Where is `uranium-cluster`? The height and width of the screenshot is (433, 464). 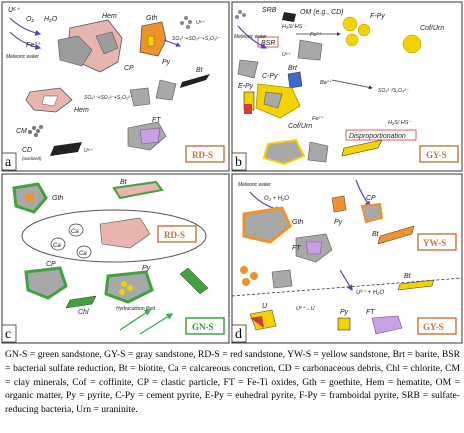
uranium-cluster is located at coordinates (186, 22).